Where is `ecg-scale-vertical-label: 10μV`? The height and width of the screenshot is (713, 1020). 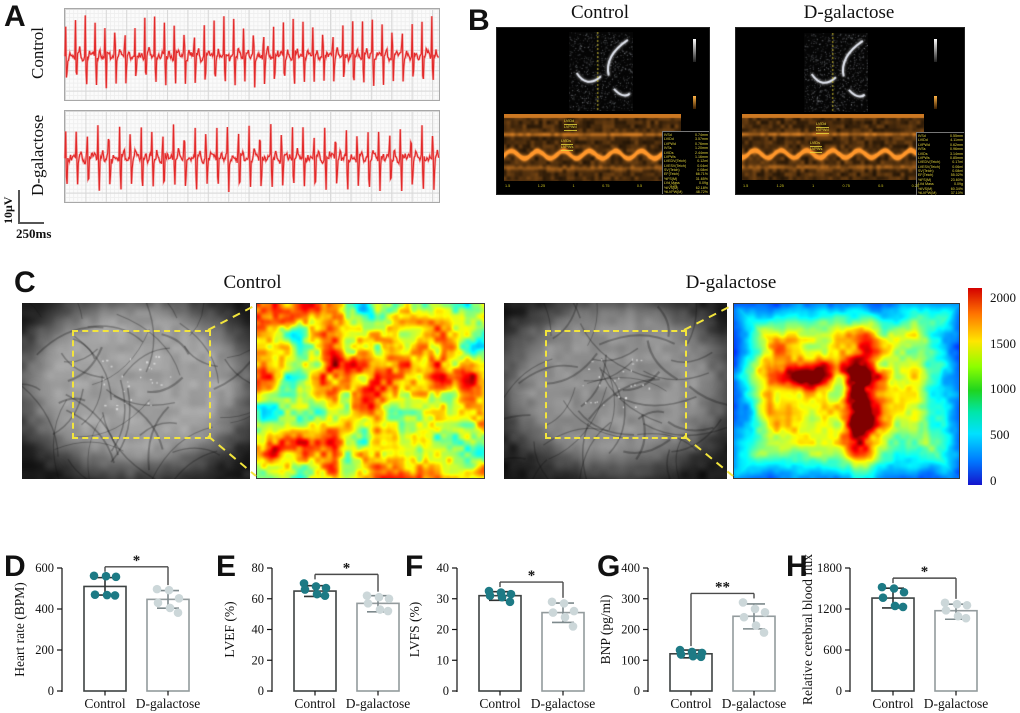
ecg-scale-vertical-label: 10μV is located at coordinates (8, 210).